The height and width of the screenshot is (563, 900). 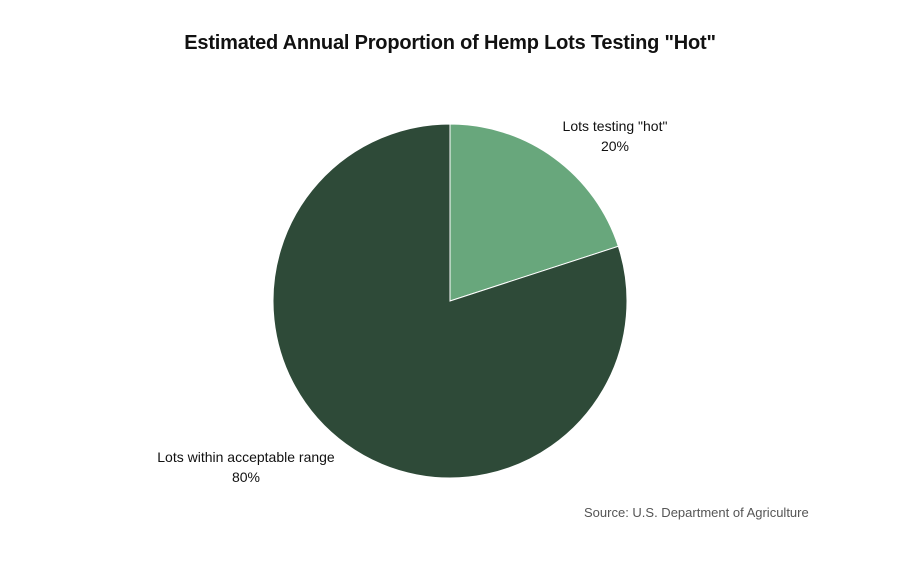 What do you see at coordinates (534, 212) in the screenshot?
I see `pie-slice-hot` at bounding box center [534, 212].